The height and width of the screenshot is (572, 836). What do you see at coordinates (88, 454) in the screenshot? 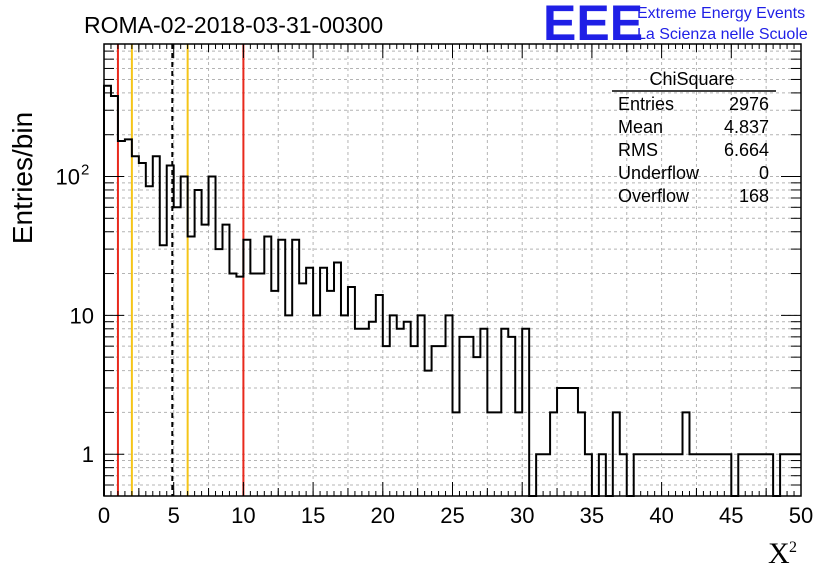
I see `y-tick-label: 1` at bounding box center [88, 454].